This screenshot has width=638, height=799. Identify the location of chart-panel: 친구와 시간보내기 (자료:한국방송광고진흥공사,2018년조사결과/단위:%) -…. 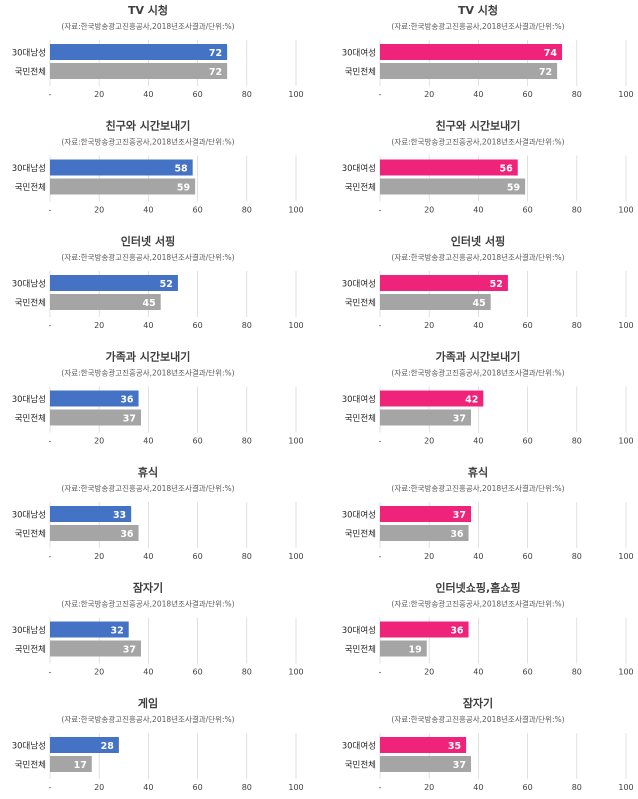
(488, 167).